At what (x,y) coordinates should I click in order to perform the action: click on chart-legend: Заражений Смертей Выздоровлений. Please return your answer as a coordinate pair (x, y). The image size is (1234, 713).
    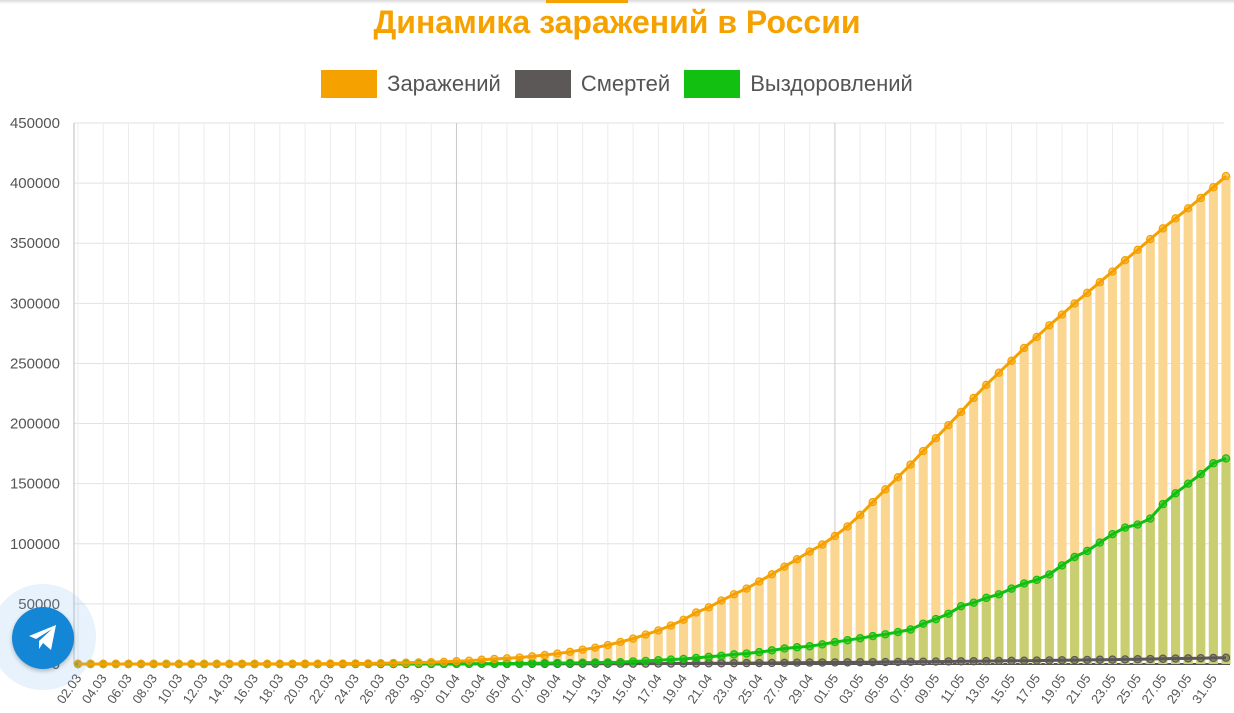
    Looking at the image, I should click on (617, 84).